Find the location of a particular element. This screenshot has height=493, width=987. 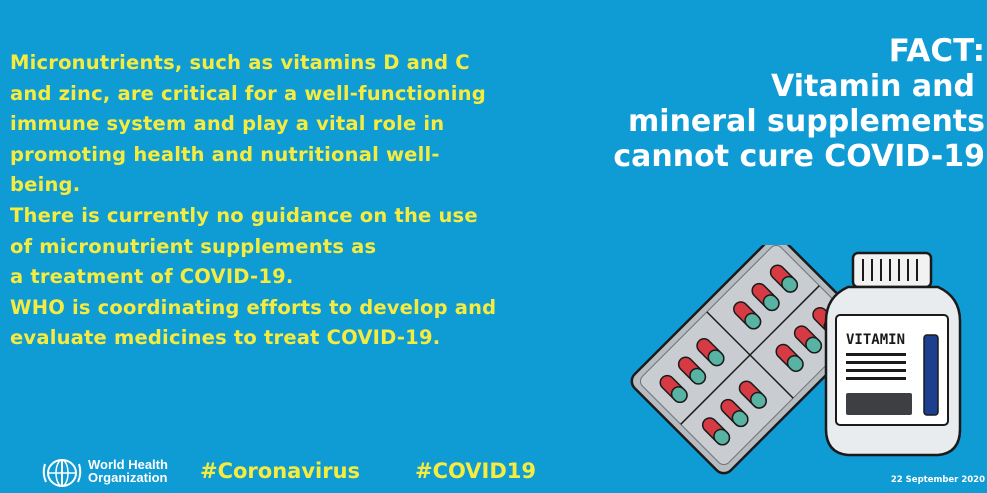

org-name-line: Organization is located at coordinates (128, 477).